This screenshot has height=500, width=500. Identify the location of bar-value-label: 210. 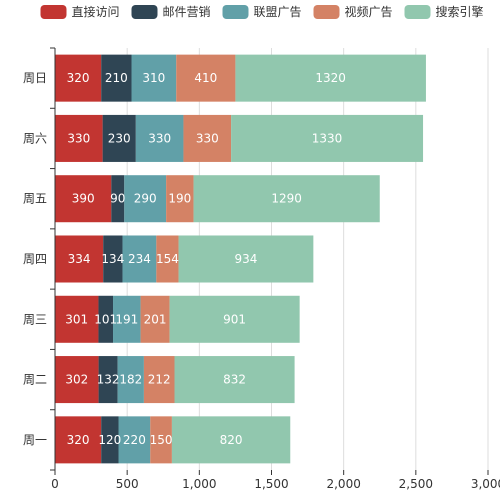
(116, 78).